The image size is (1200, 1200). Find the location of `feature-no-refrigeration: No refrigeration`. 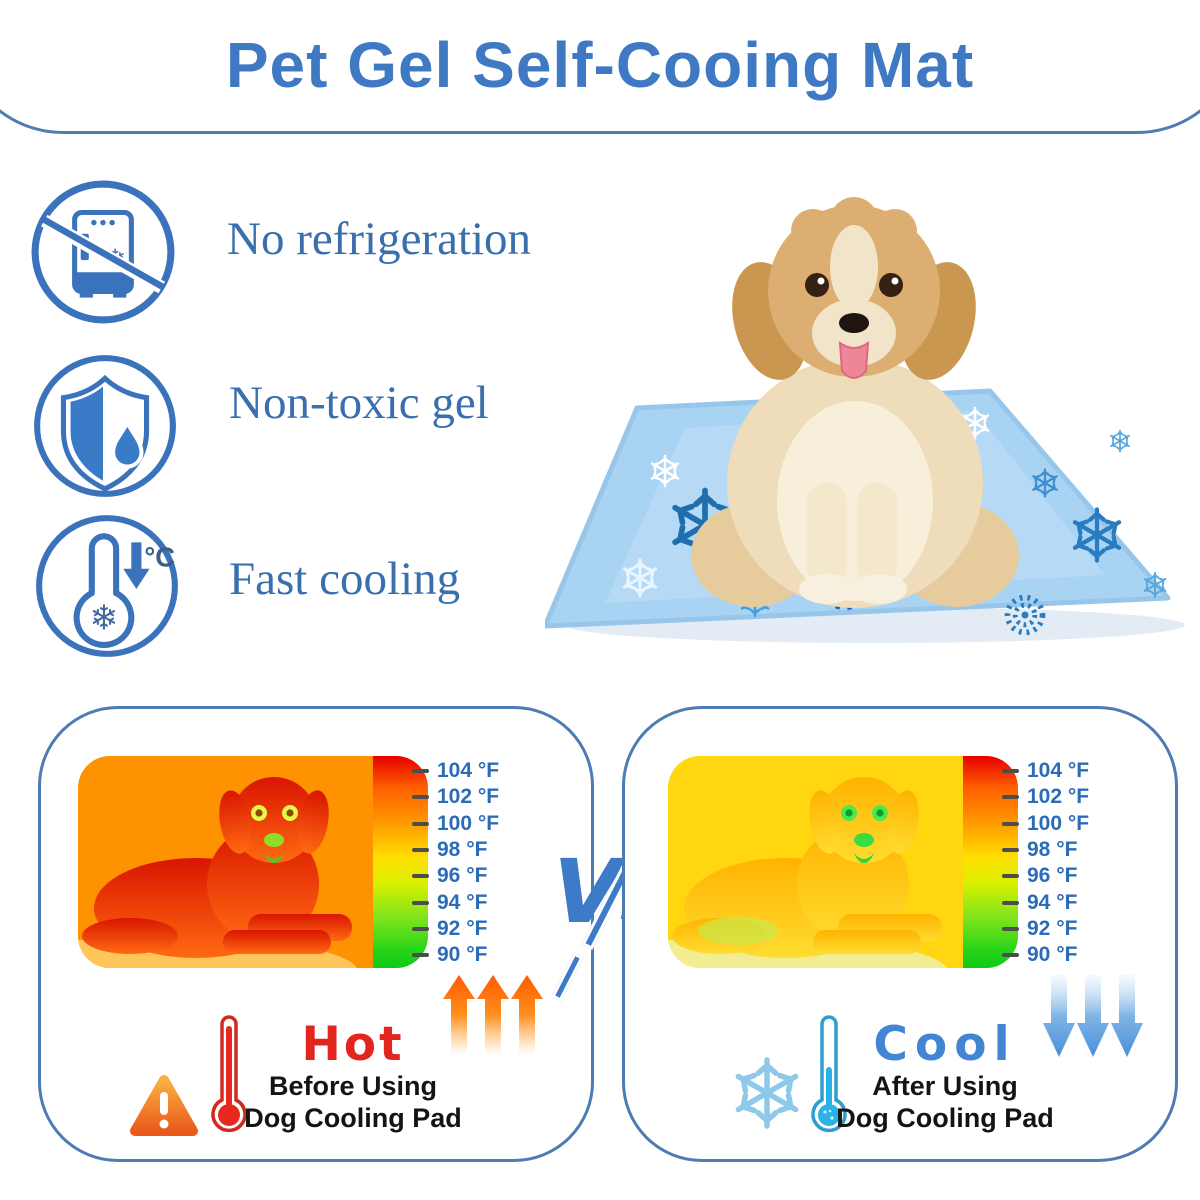

feature-no-refrigeration: No refrigeration is located at coordinates (379, 239).